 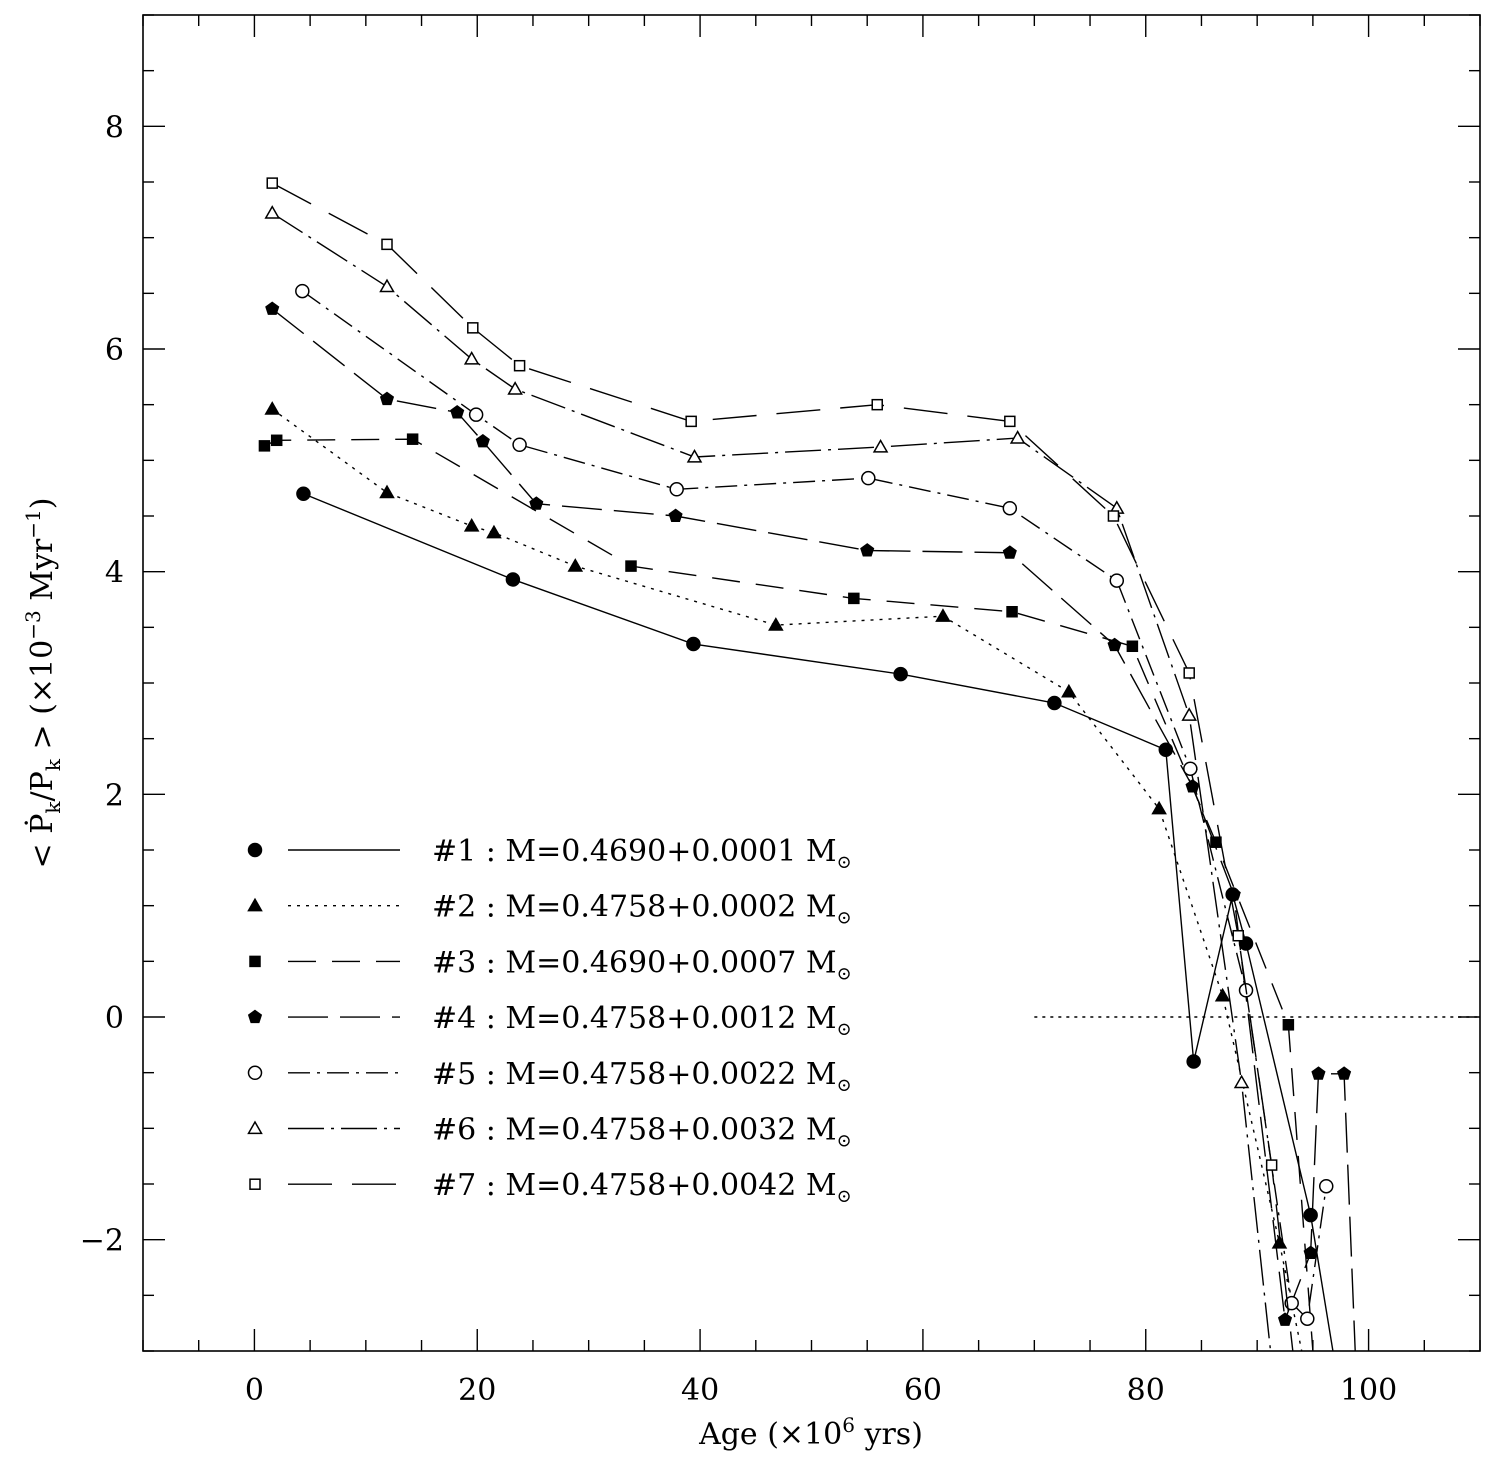 I want to click on legend-entry: #4 : M=0.4758+0.0012 M⊙, so click(x=549, y=1020).